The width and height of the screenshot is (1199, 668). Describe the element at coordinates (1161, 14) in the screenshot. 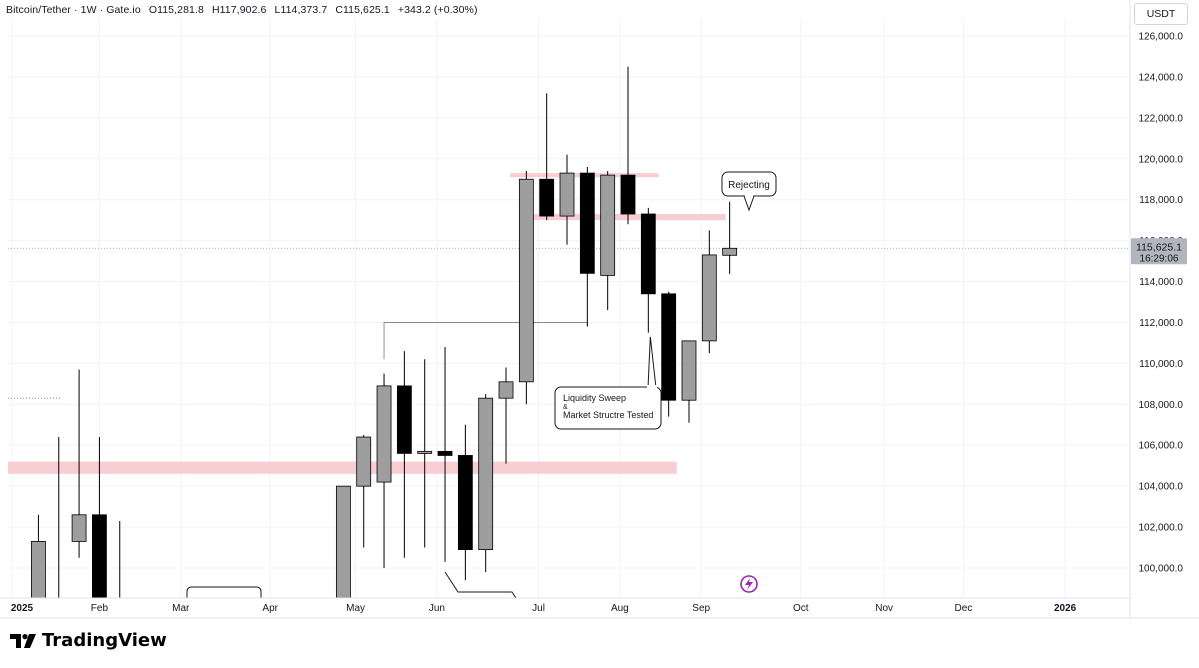

I see `currency-button: USDT` at that location.